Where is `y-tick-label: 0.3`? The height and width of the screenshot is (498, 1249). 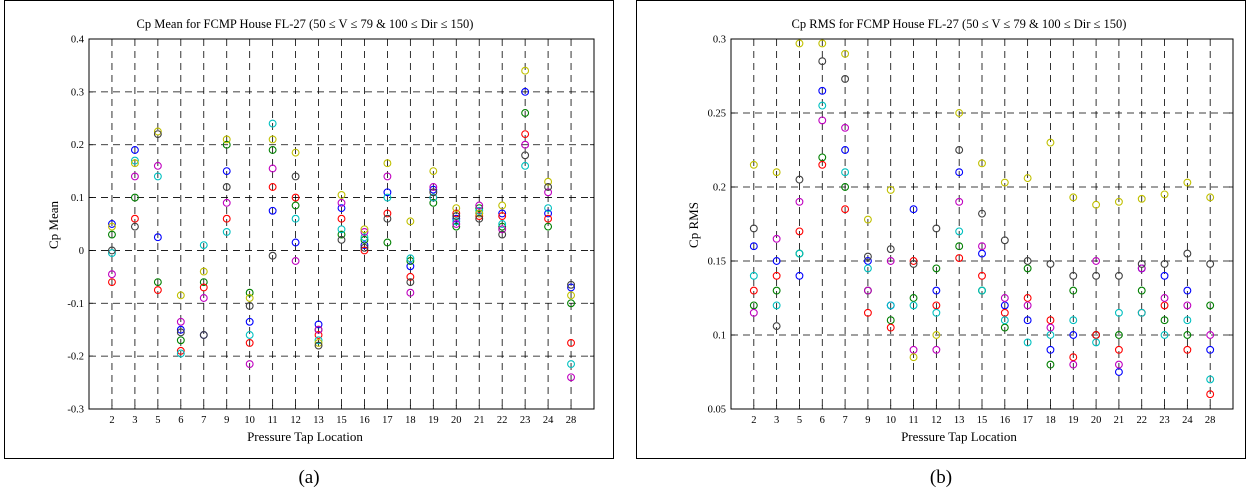 y-tick-label: 0.3 is located at coordinates (77, 92).